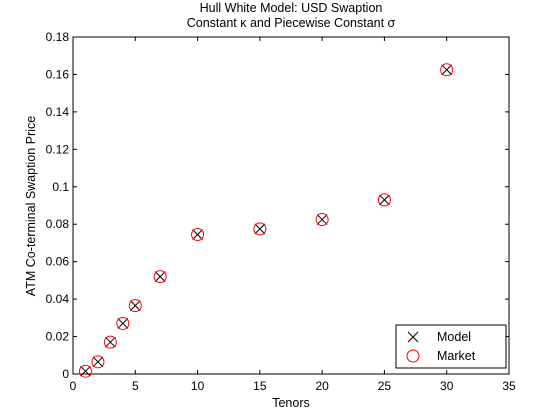 The height and width of the screenshot is (420, 560). What do you see at coordinates (454, 337) in the screenshot?
I see `legend-label-model: Model` at bounding box center [454, 337].